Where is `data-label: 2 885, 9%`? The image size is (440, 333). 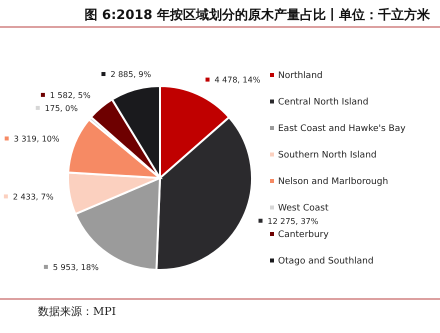
data-label: 2 885, 9% is located at coordinates (131, 75).